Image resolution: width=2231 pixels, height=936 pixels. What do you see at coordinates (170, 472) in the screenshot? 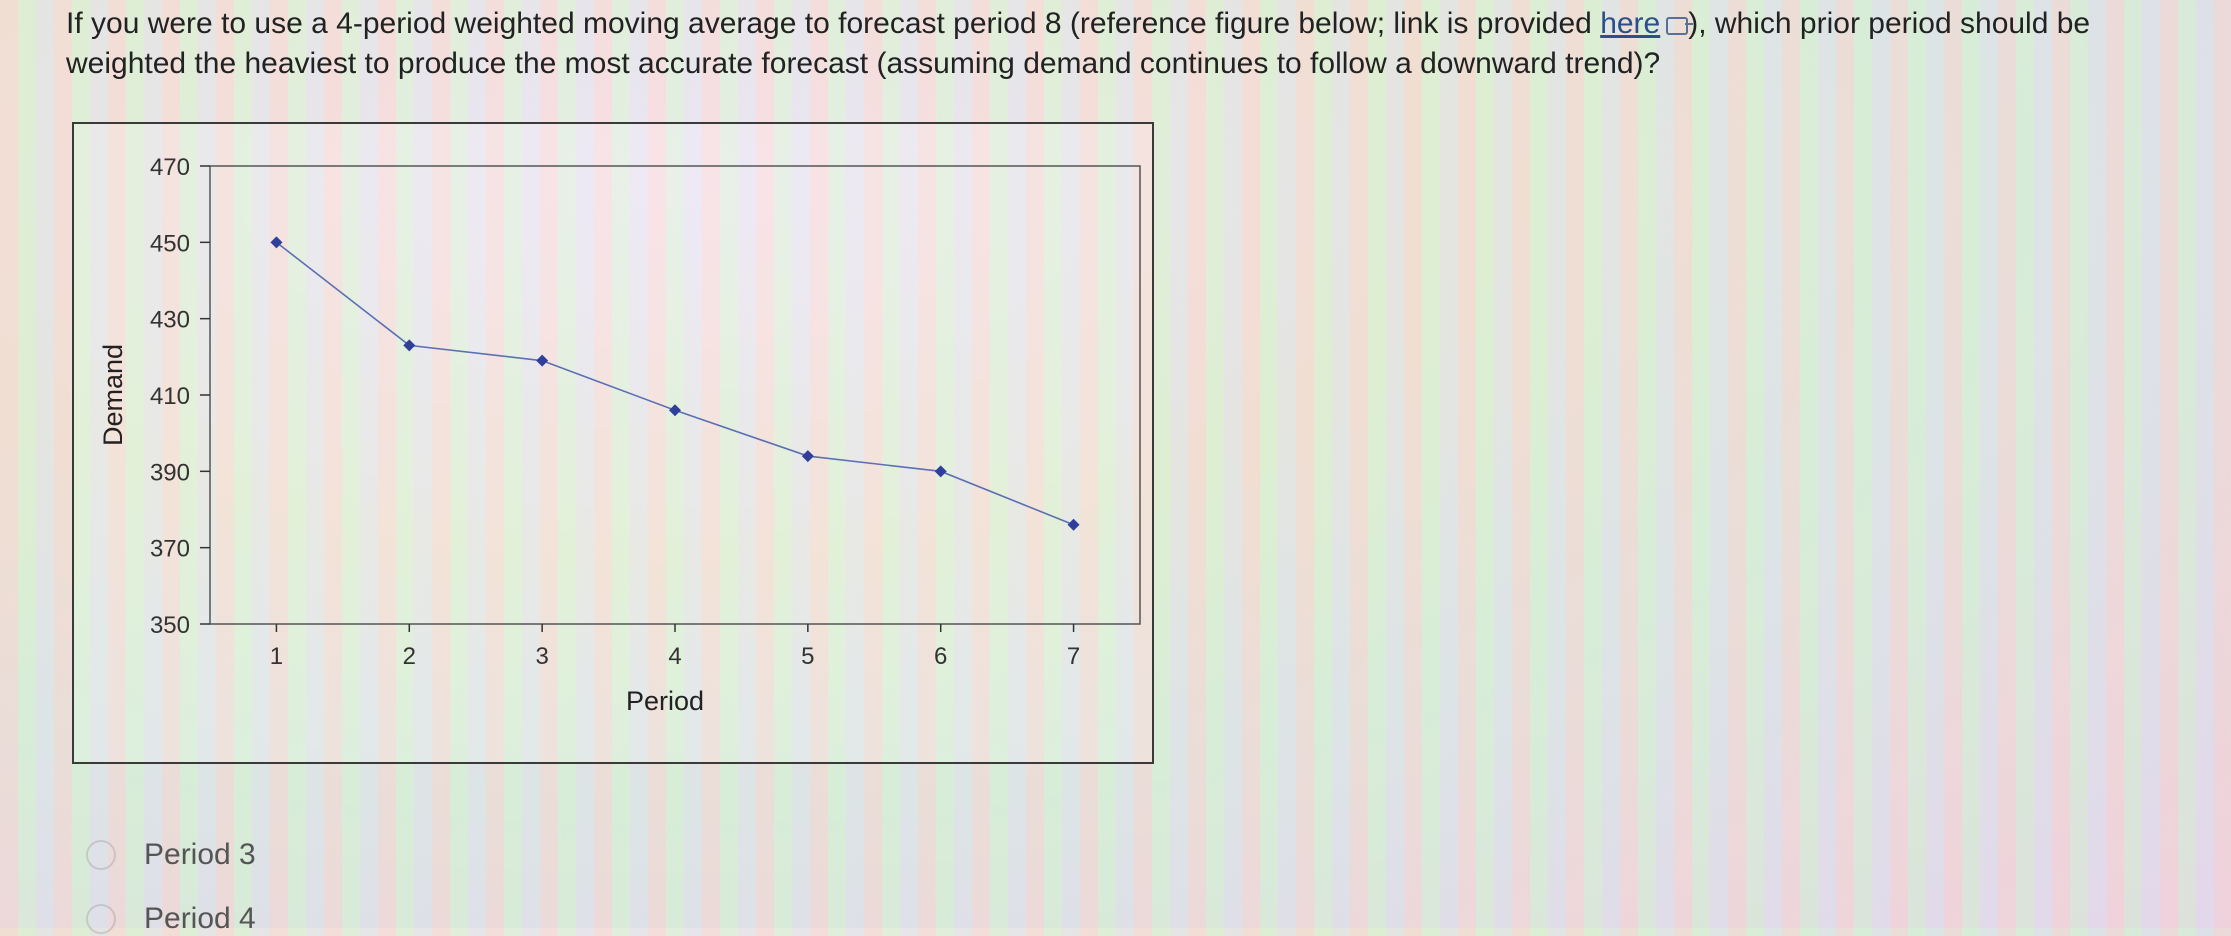
I see `y-tick-label: 390` at bounding box center [170, 472].